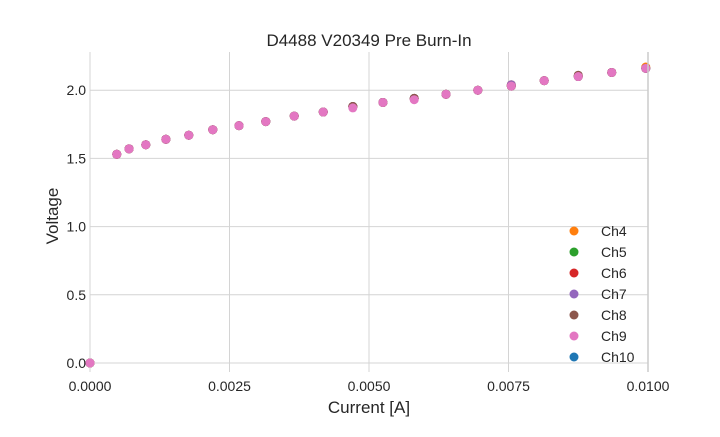 This screenshot has width=720, height=437. I want to click on legend-item: Ch6, so click(598, 273).